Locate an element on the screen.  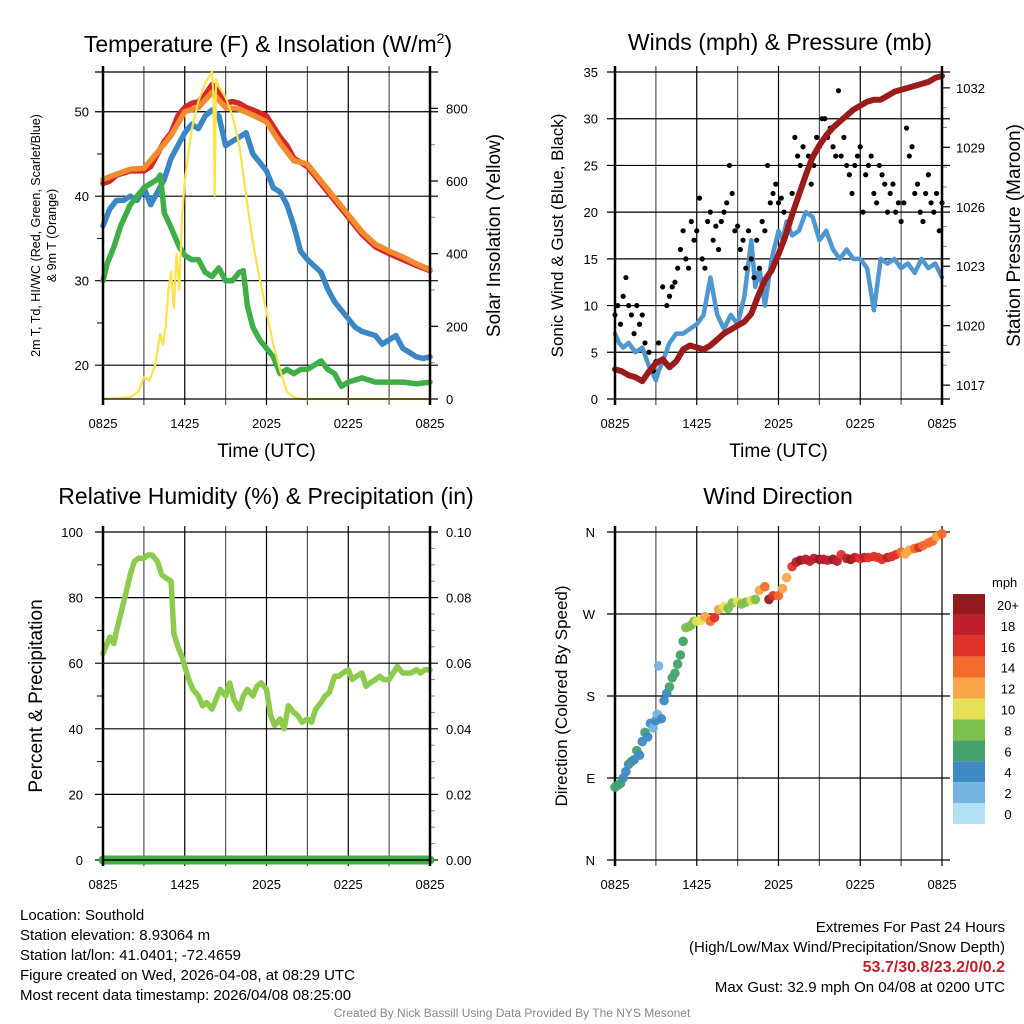
y-tick-label: 20 is located at coordinates (76, 794).